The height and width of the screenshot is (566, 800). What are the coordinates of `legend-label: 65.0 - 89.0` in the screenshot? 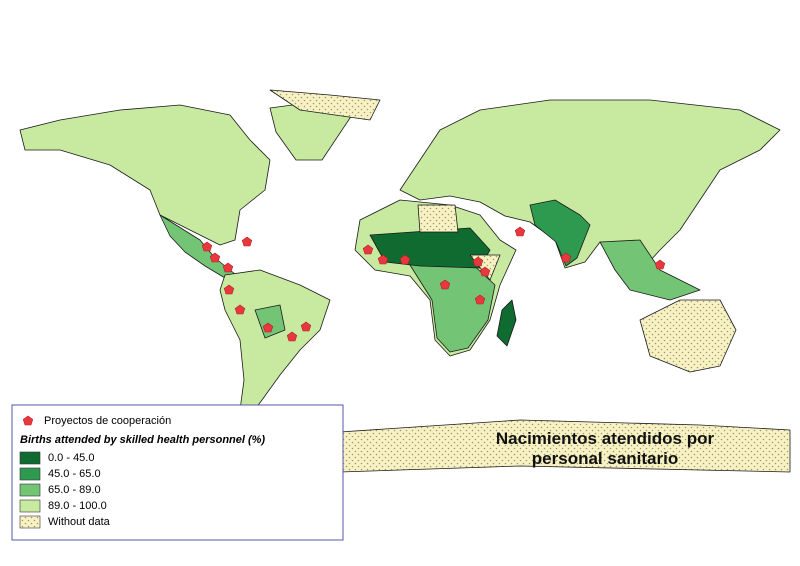 It's located at (74, 490).